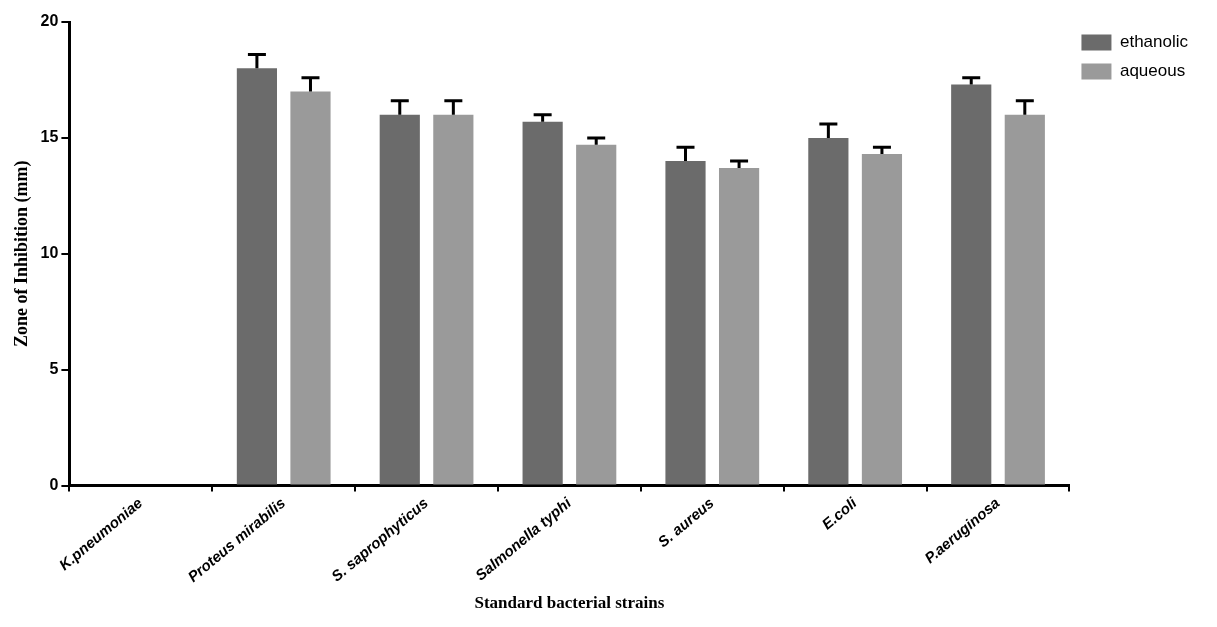 The width and height of the screenshot is (1217, 627). I want to click on y-axis-title: Zone of Inhibition (mm), so click(22, 254).